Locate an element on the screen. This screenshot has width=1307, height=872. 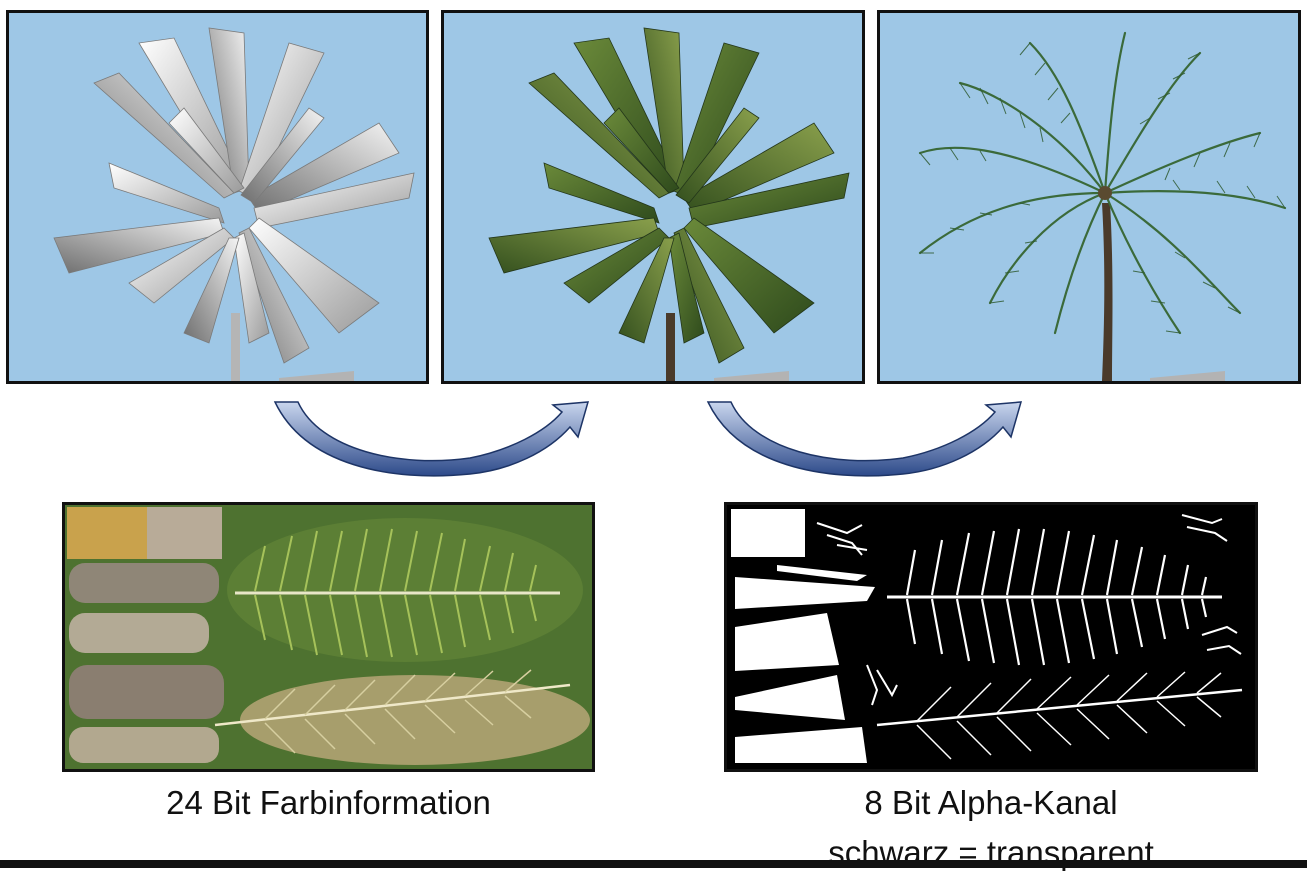
bottom-divider is located at coordinates (653, 864).